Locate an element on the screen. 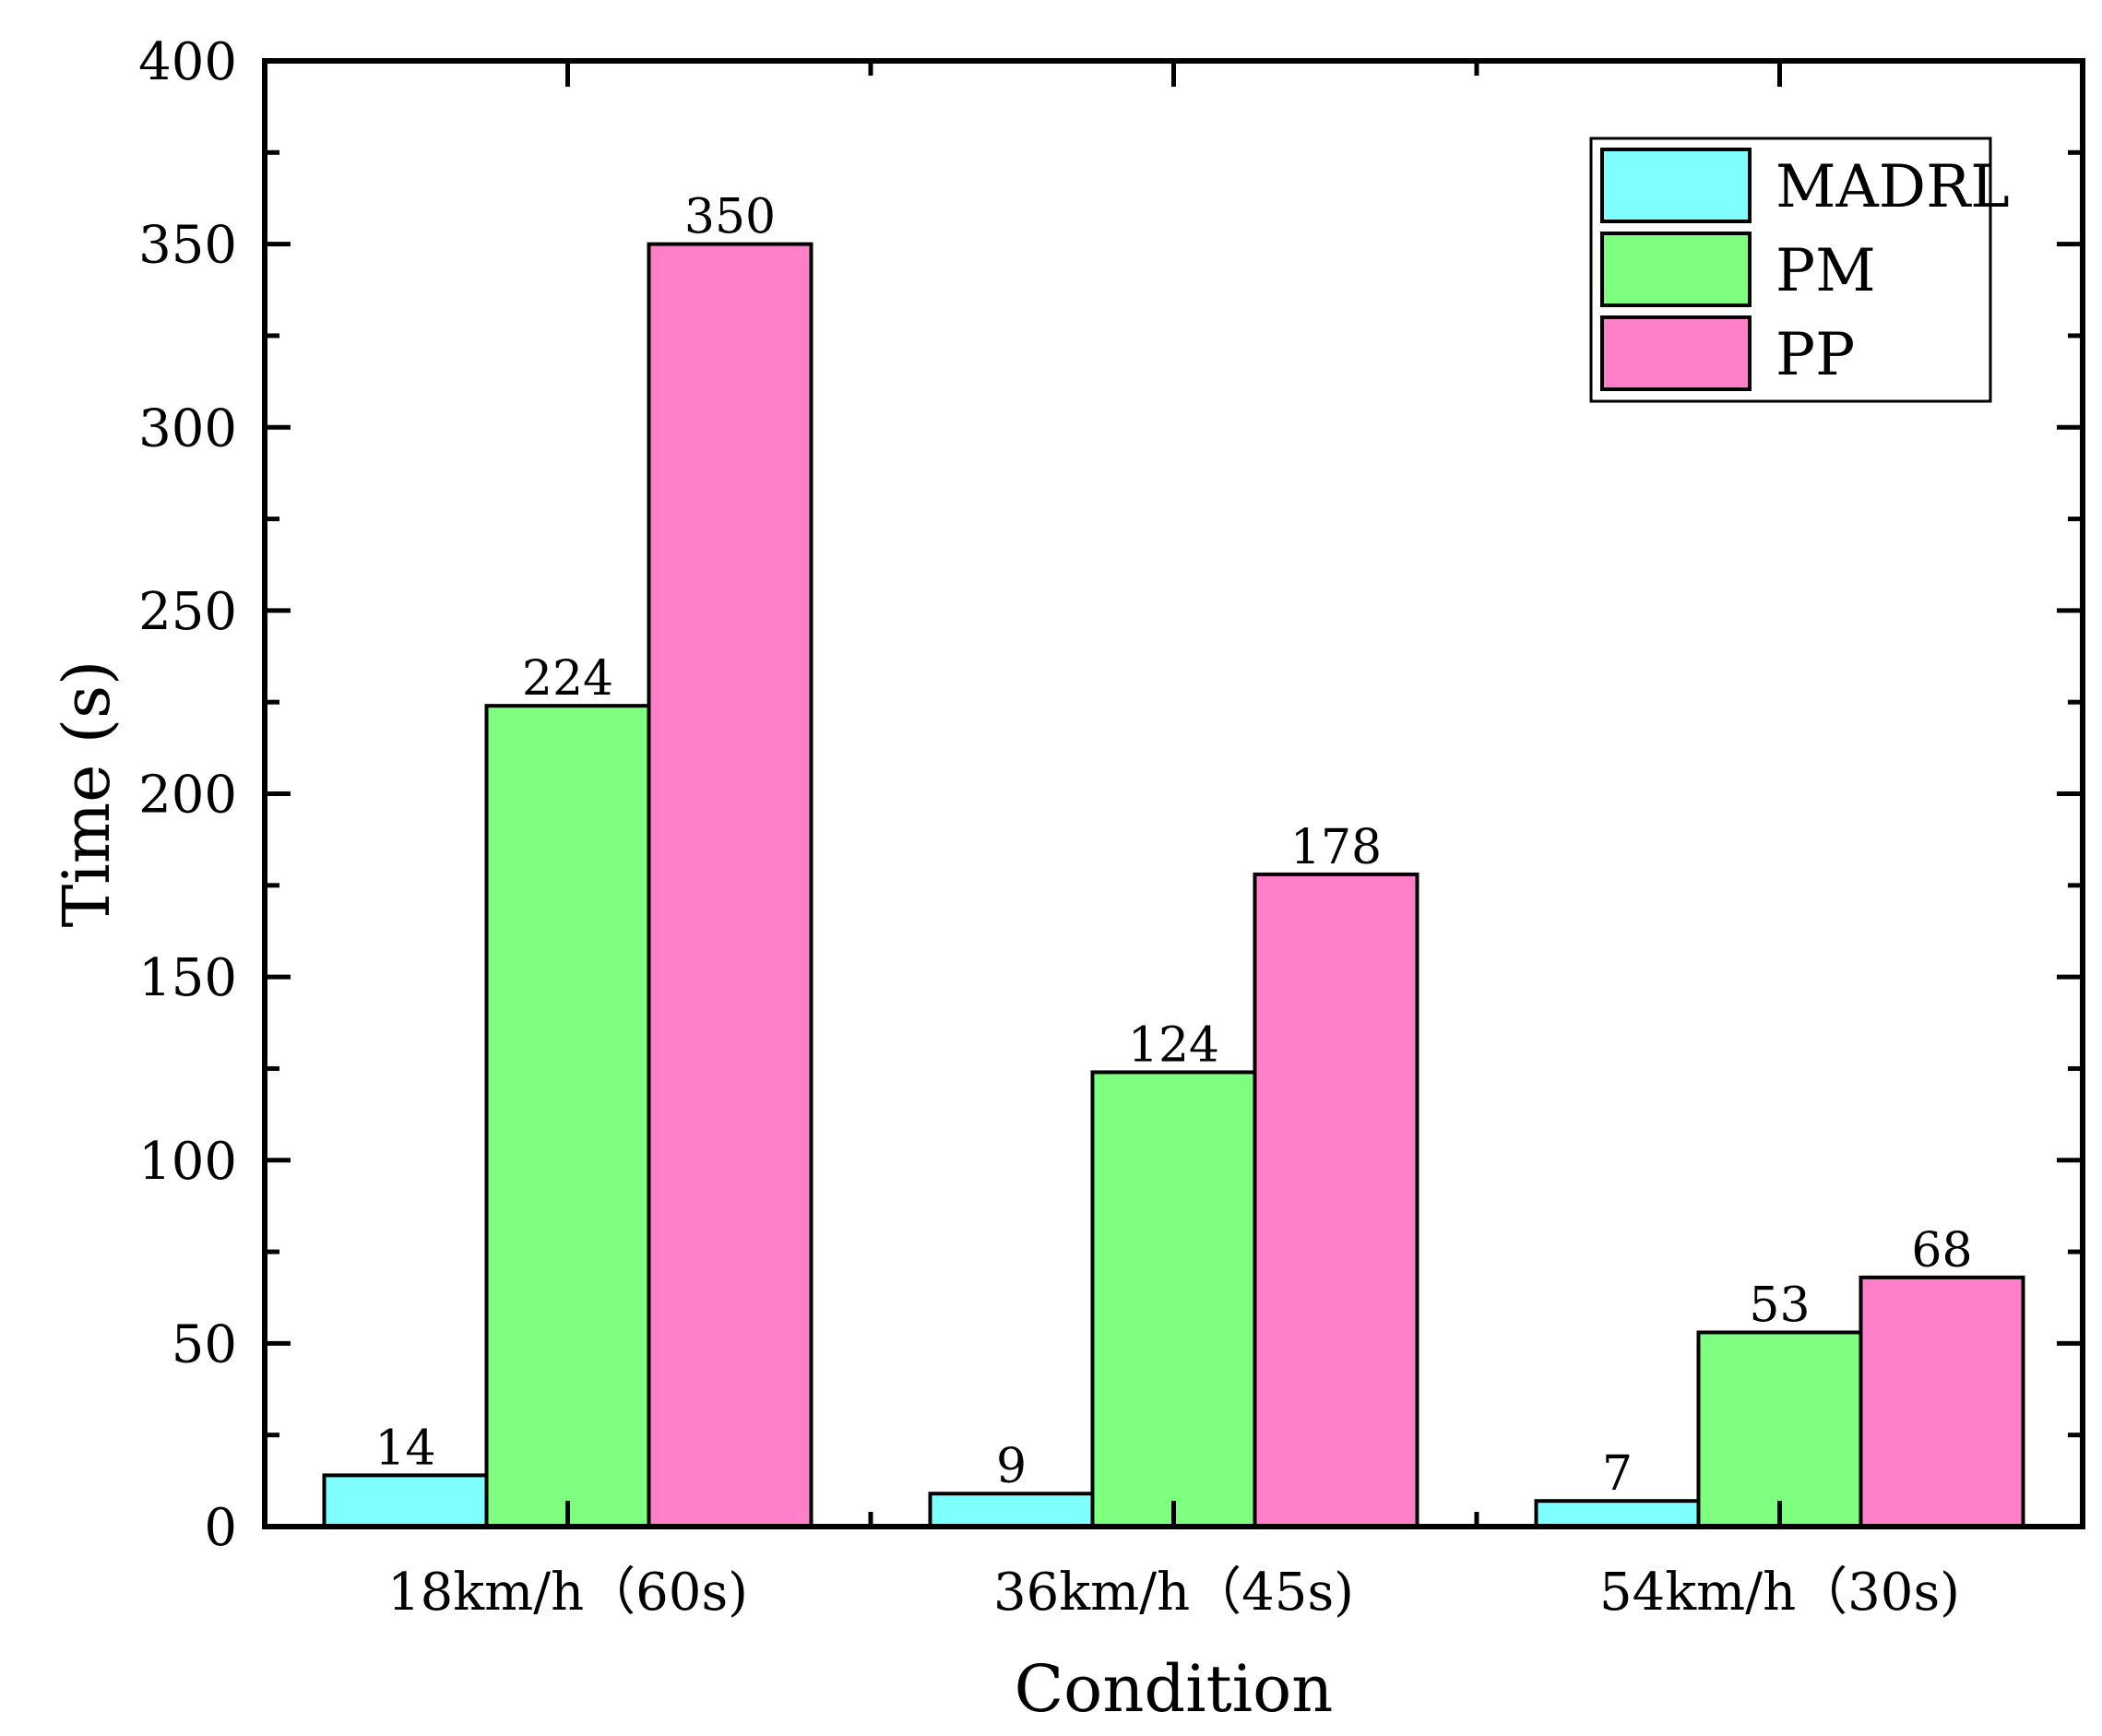 This screenshot has height=1736, width=2102. data-label-pm-1: 224 is located at coordinates (567, 679).